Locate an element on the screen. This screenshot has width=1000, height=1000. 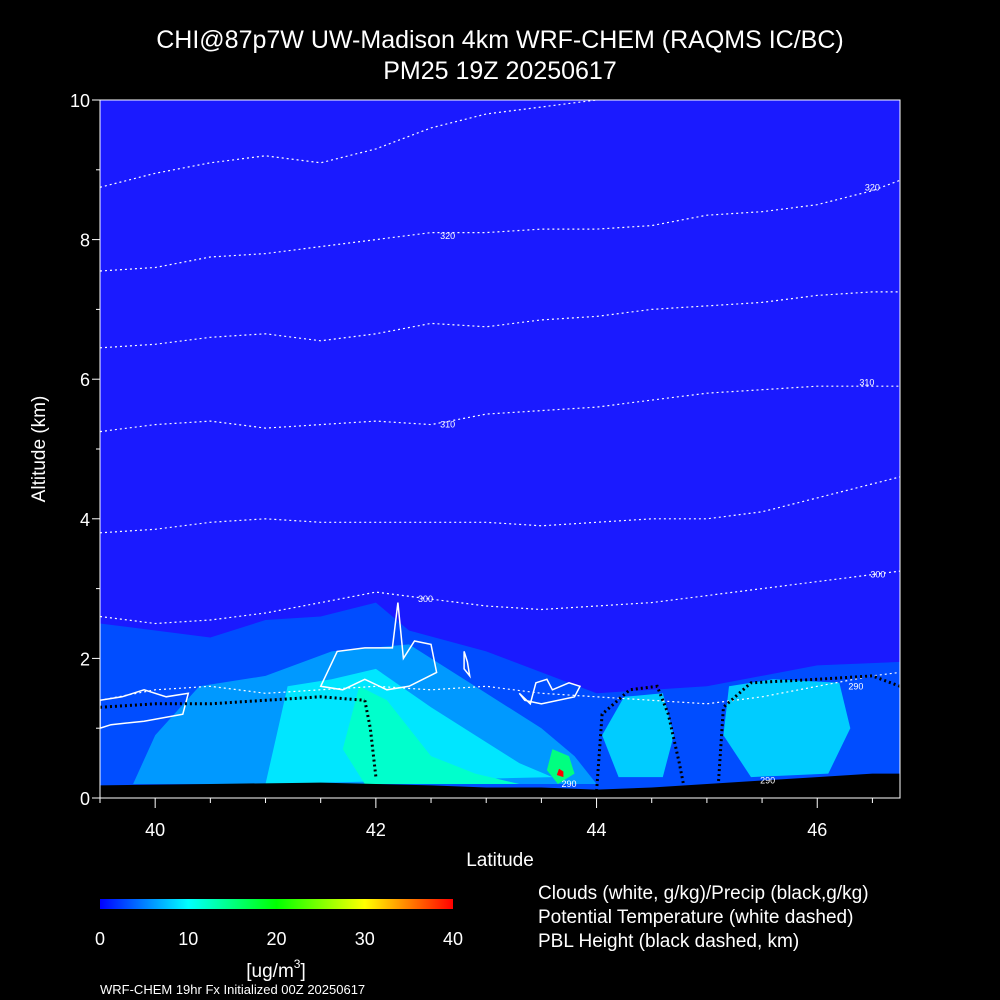
y-axis: 0 2 4 6 8 10 is located at coordinates (85, 450).